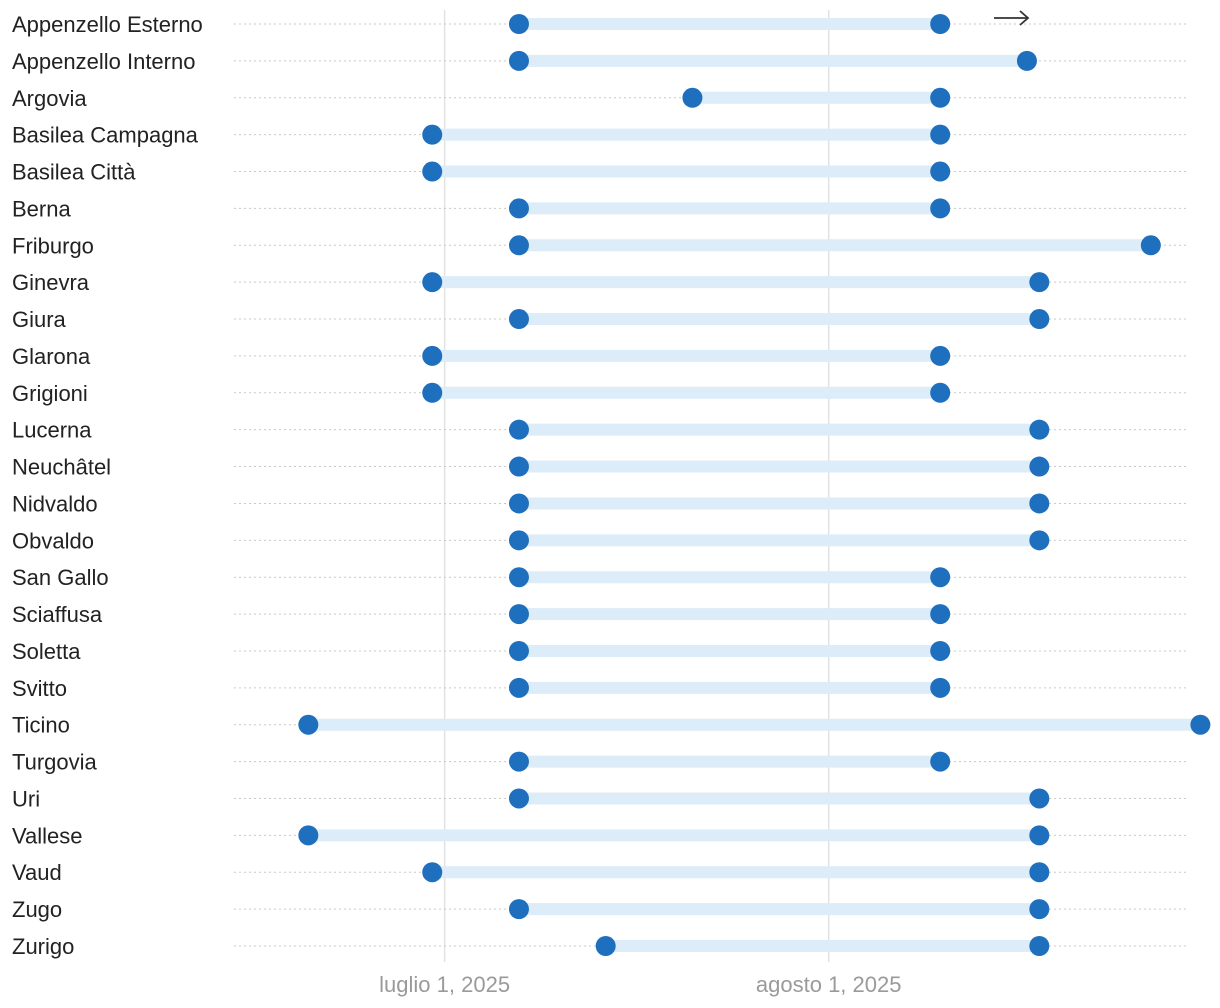 The height and width of the screenshot is (1008, 1220). Describe the element at coordinates (61, 467) in the screenshot. I see `category-label: Neuchâtel` at that location.